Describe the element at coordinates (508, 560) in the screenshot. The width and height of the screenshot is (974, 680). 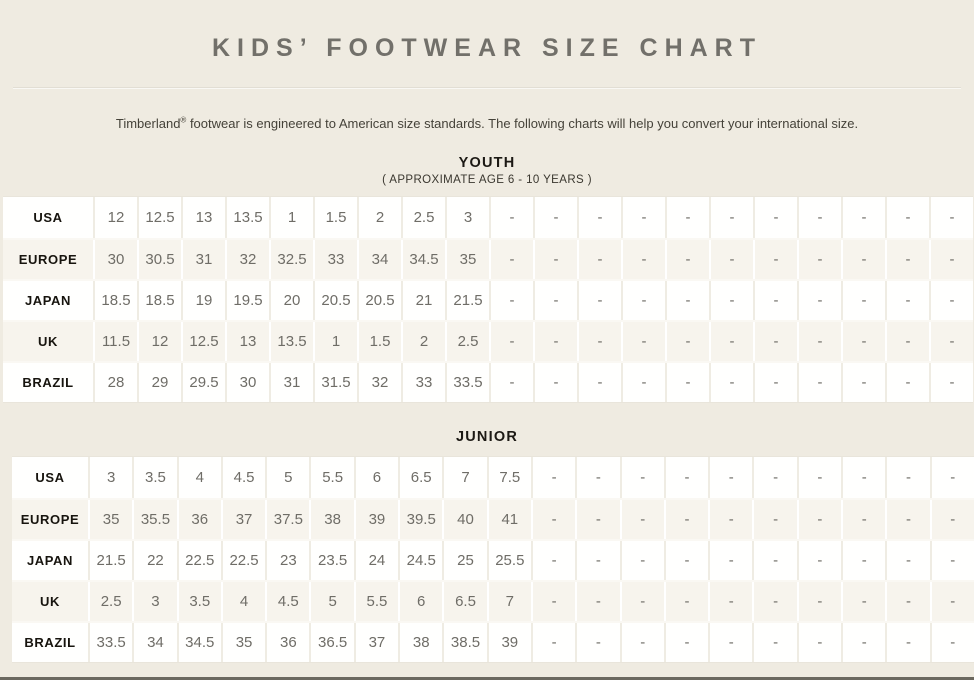
I see `size-cell: 25.5` at that location.